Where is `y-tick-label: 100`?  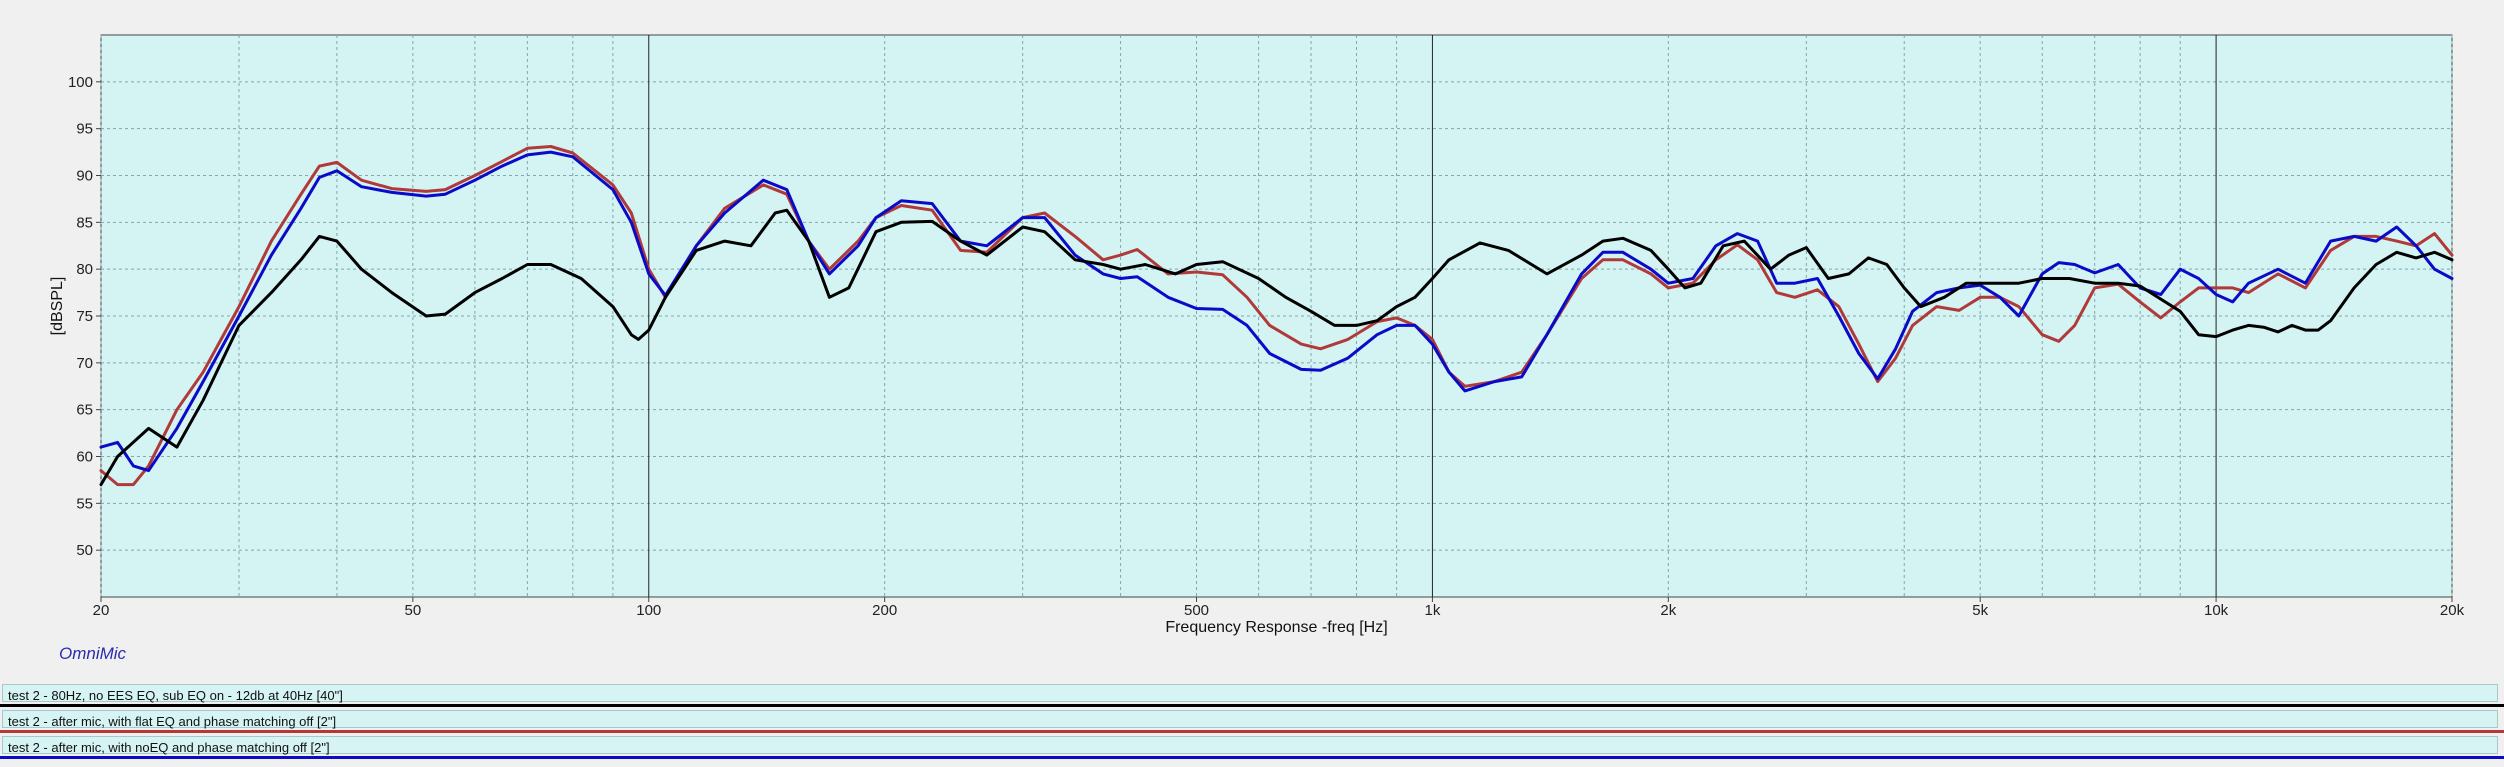
y-tick-label: 100 is located at coordinates (80, 82).